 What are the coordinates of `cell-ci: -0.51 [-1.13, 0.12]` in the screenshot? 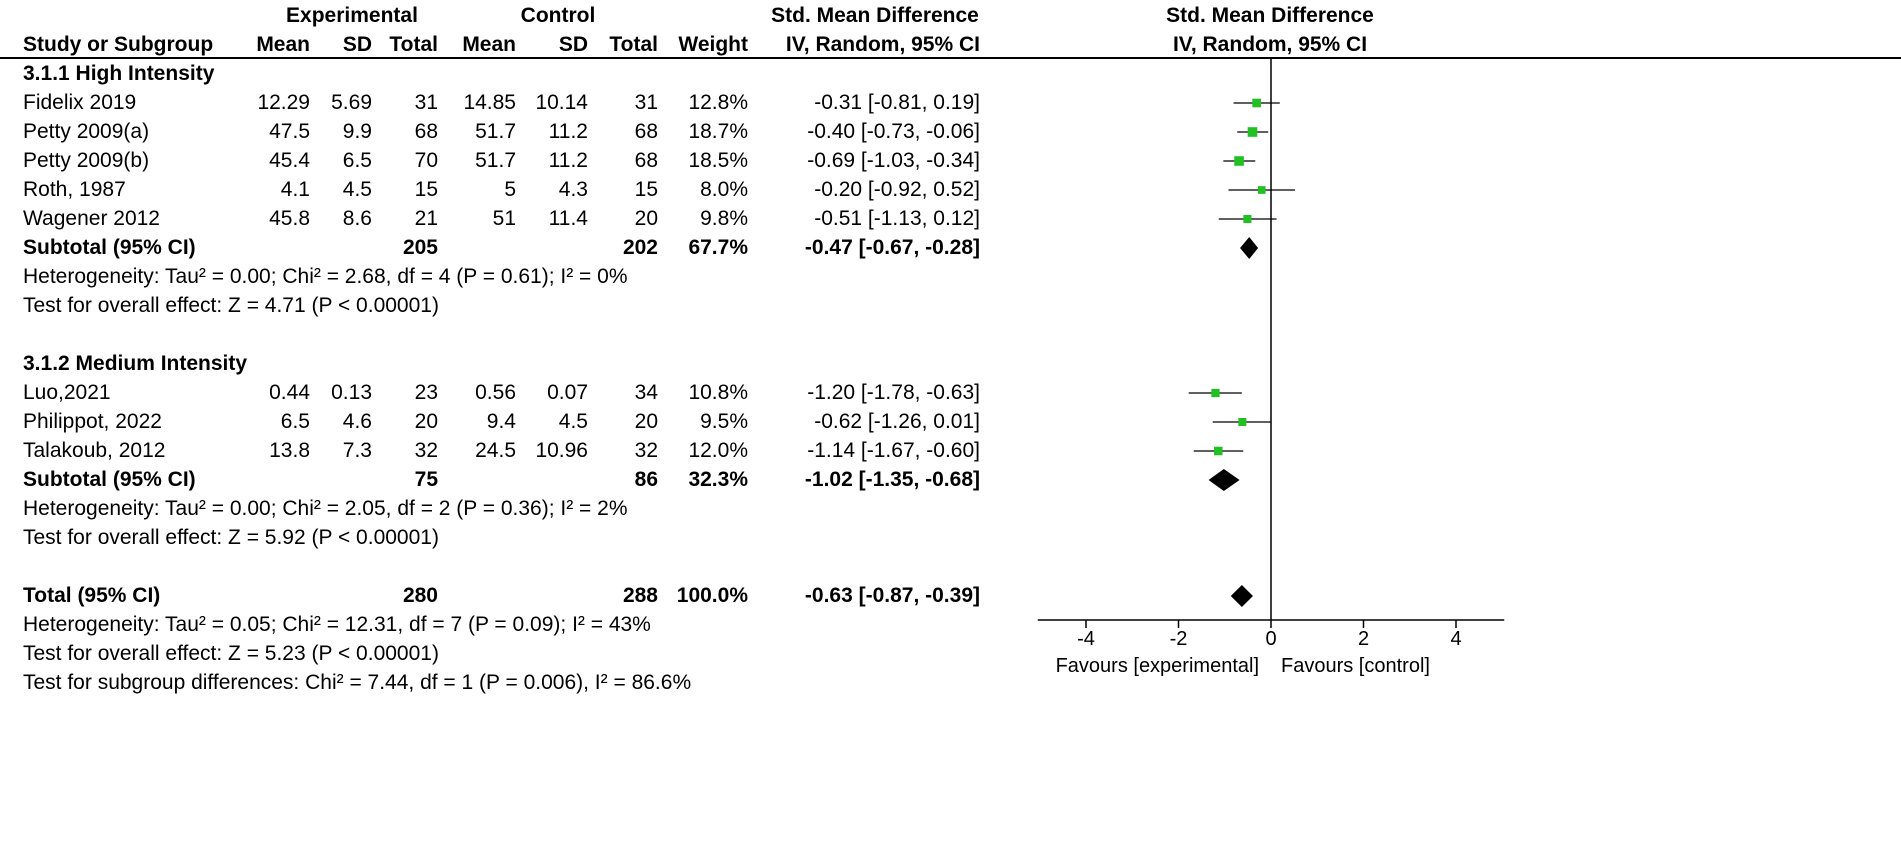 It's located at (897, 218).